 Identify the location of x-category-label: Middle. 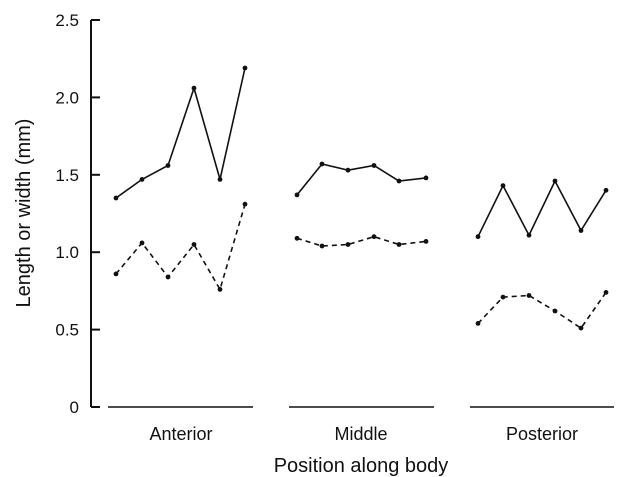
(360, 434).